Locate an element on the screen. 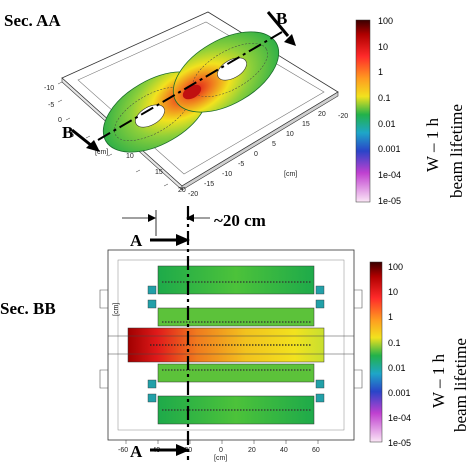 Image resolution: width=474 pixels, height=462 pixels. bottom-side-title-1: W – 1 h is located at coordinates (438, 381).